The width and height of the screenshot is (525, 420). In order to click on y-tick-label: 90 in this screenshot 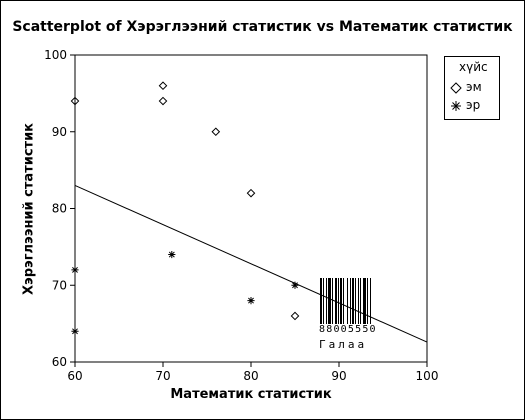, I will do `click(59, 132)`.